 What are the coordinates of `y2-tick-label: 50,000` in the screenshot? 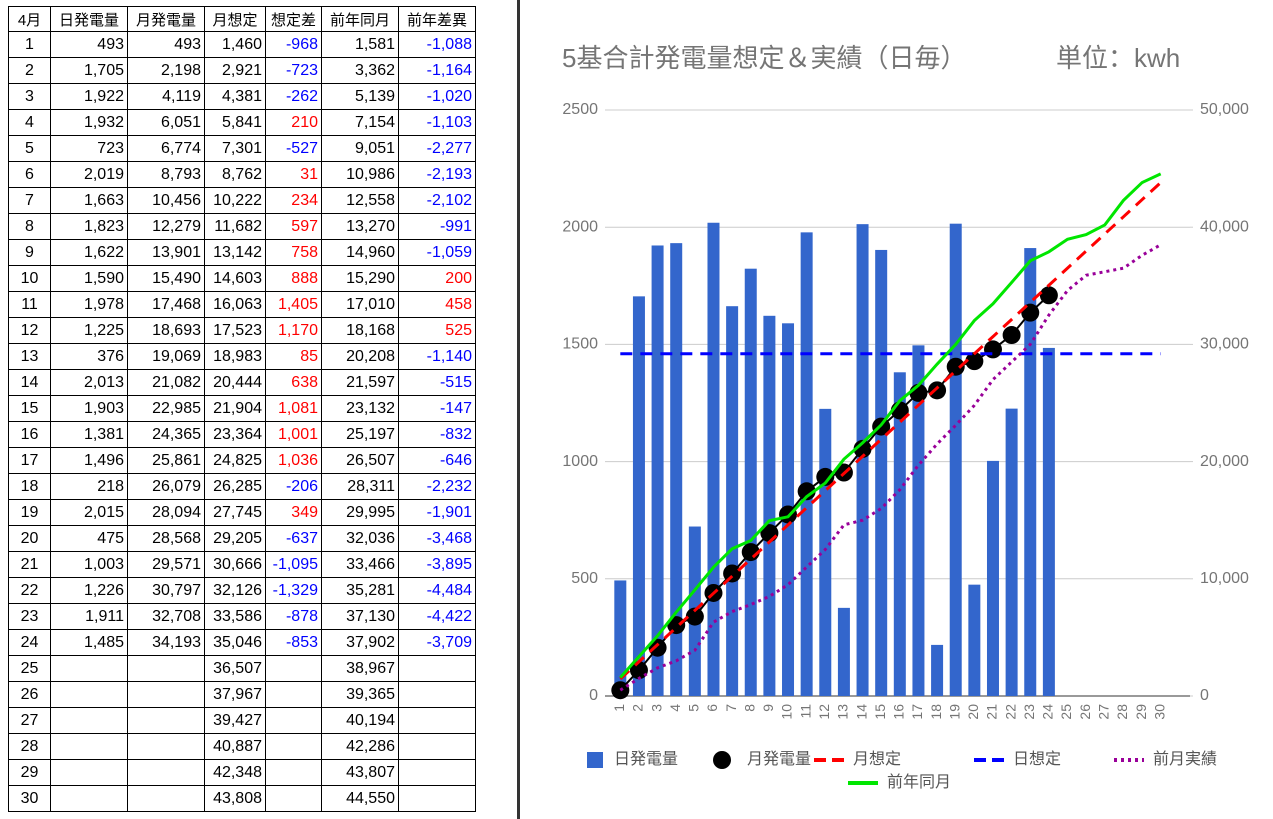 It's located at (1224, 109).